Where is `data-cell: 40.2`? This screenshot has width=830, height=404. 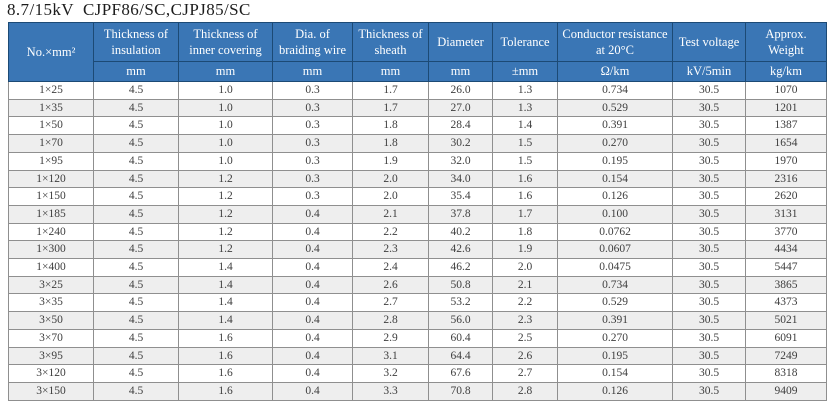 data-cell: 40.2 is located at coordinates (460, 232).